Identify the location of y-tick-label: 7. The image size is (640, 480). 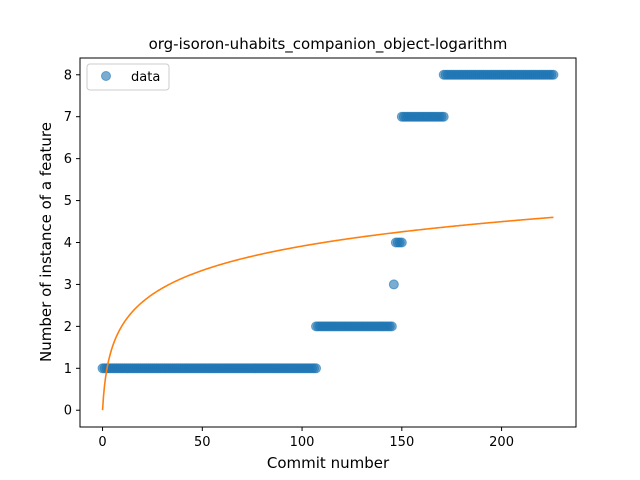
(68, 117).